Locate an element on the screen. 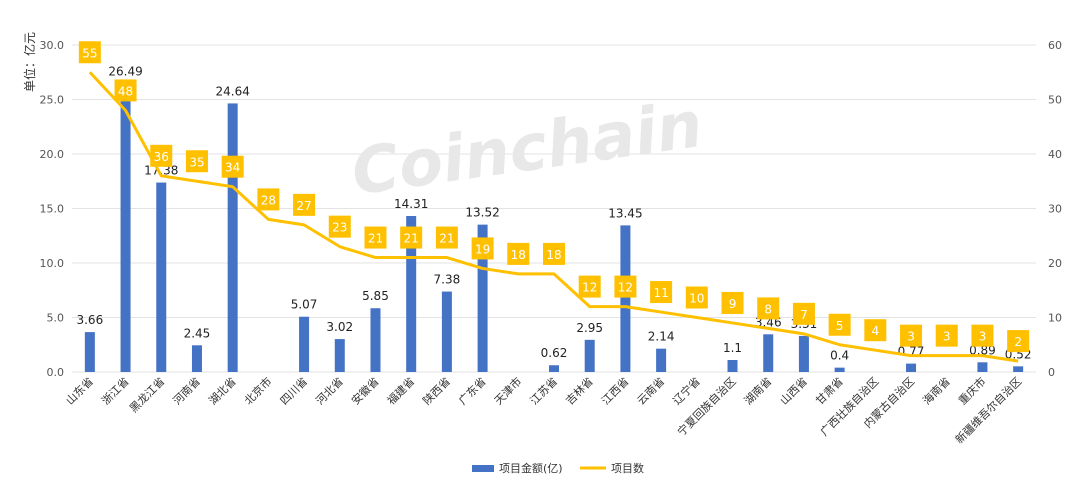 The height and width of the screenshot is (492, 1076). category-label: 山东省 is located at coordinates (79, 391).